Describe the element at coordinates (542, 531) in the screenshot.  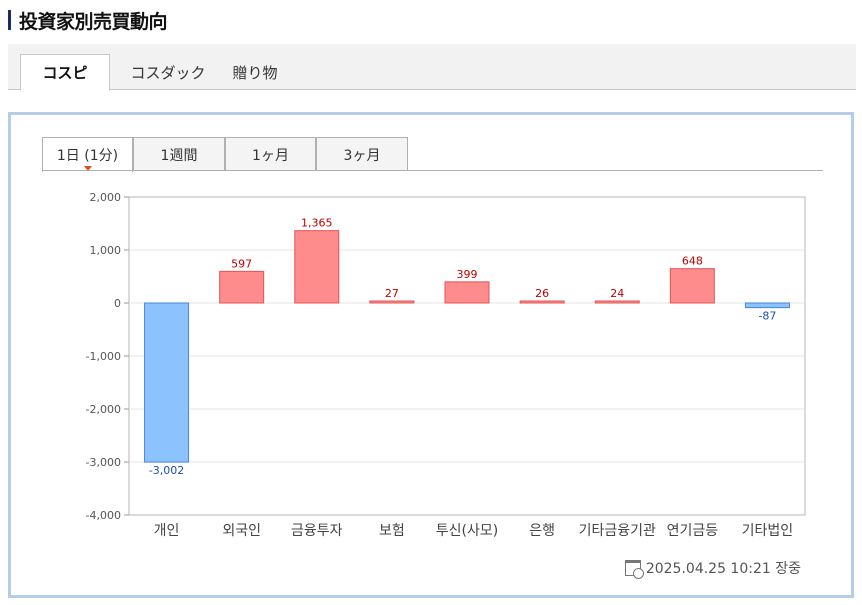
I see `x-tick-label: 은행` at that location.